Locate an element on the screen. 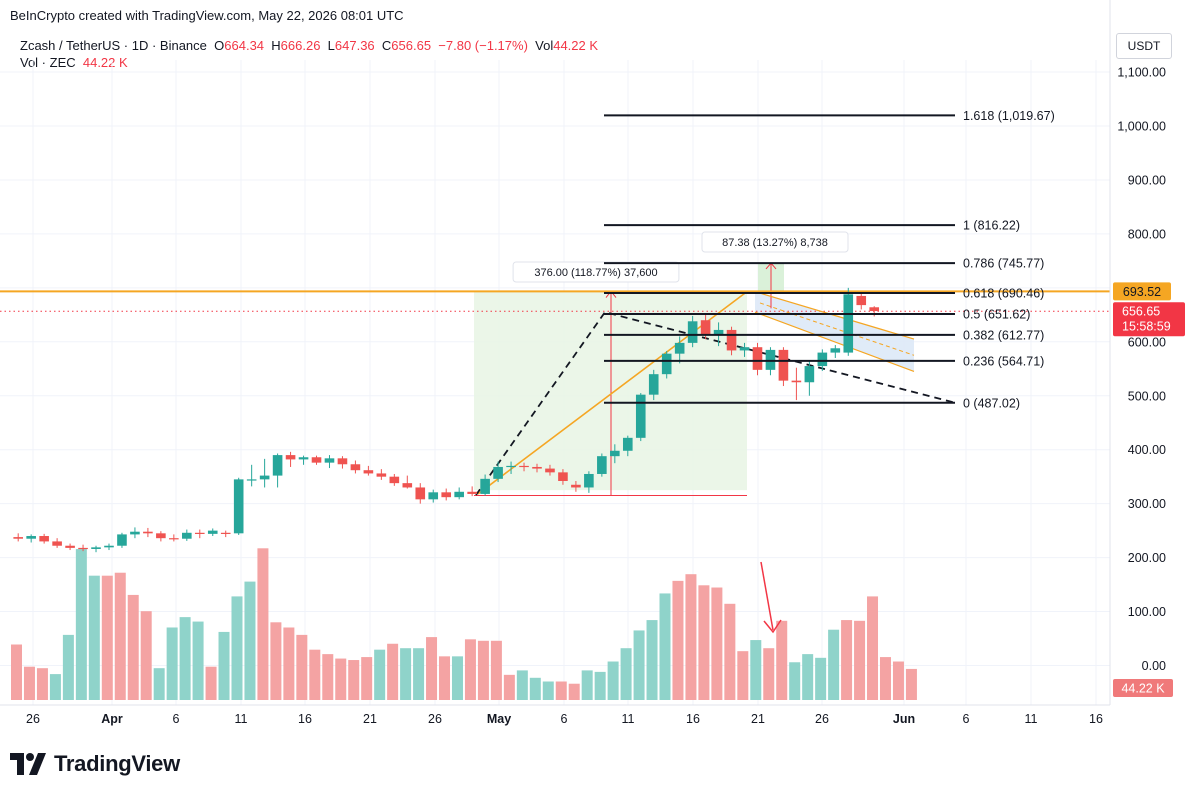 This screenshot has height=795, width=1200. annotation-arrow-head is located at coordinates (772, 626).